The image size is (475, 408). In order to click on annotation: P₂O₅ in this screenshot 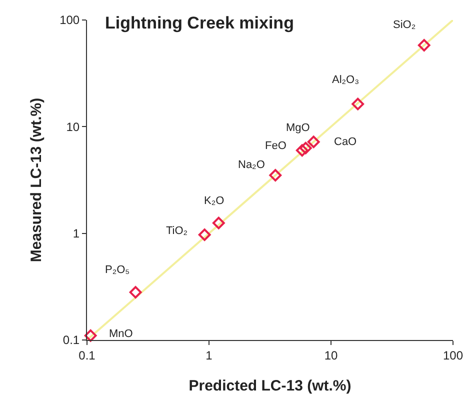, I will do `click(117, 270)`.